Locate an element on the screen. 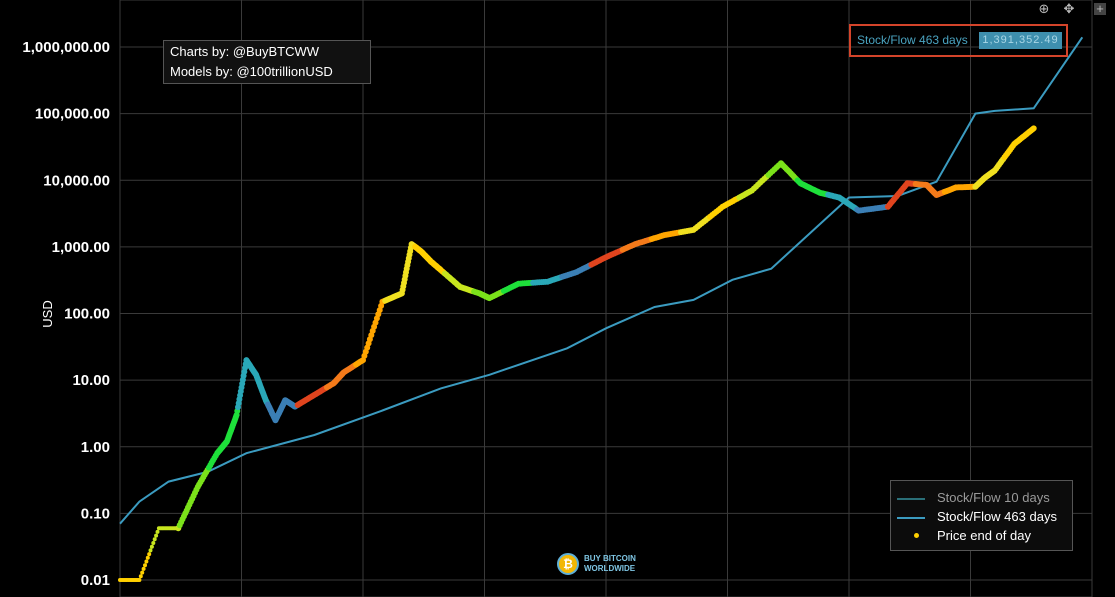 Image resolution: width=1115 pixels, height=597 pixels. credits-line-charts: Charts by: @BuyBTCWW is located at coordinates (244, 51).